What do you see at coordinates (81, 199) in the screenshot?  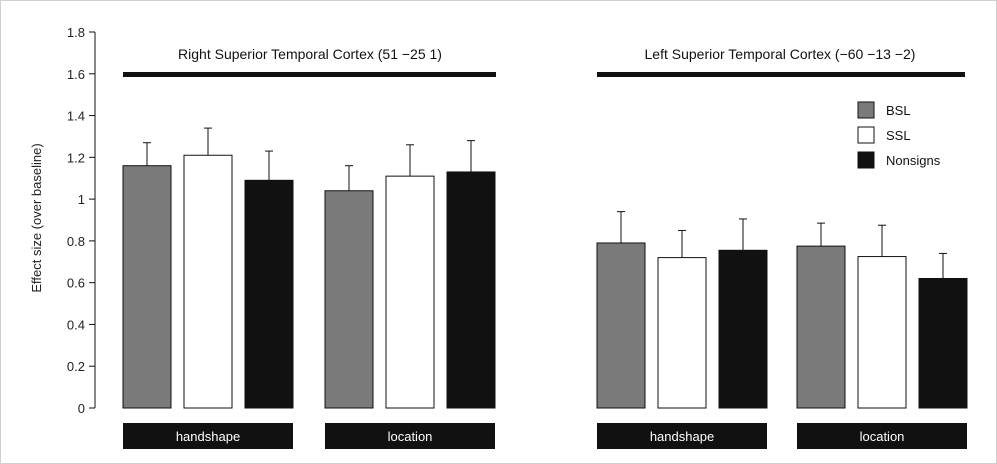 I see `y-tick-label: 1` at bounding box center [81, 199].